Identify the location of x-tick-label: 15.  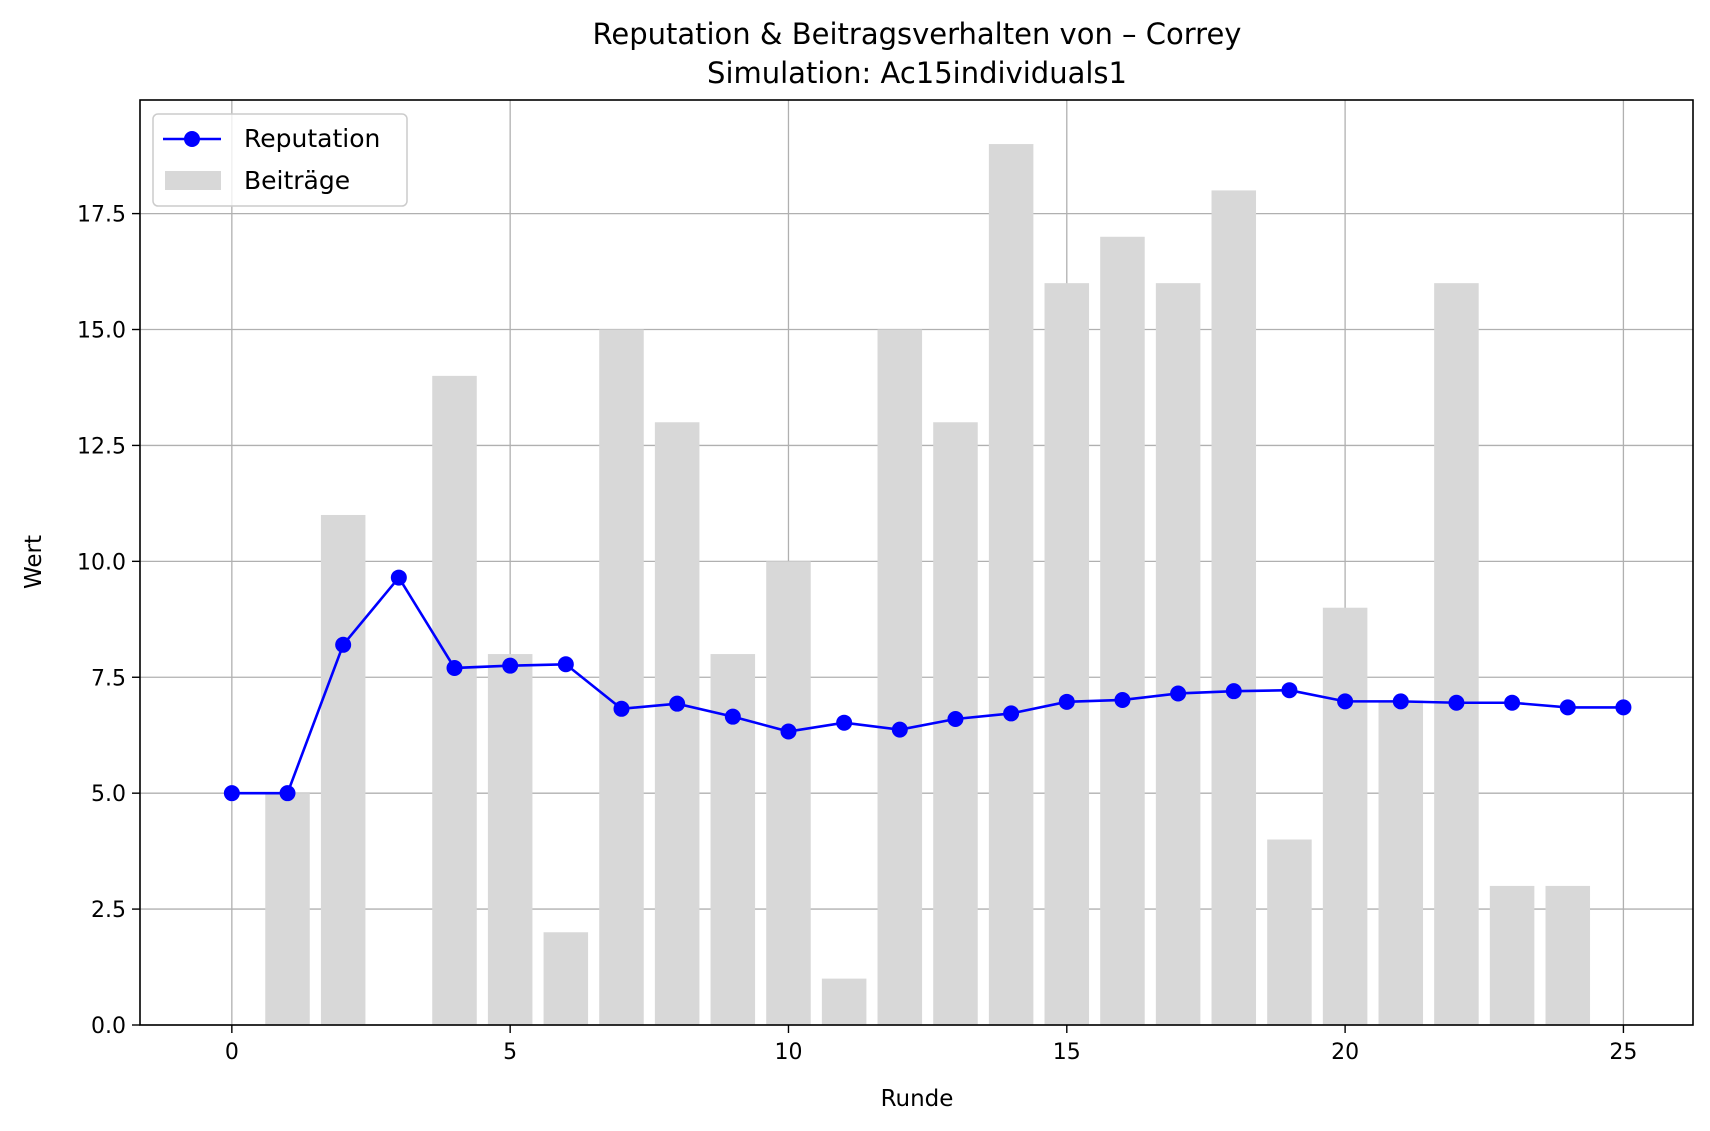
(1067, 1052).